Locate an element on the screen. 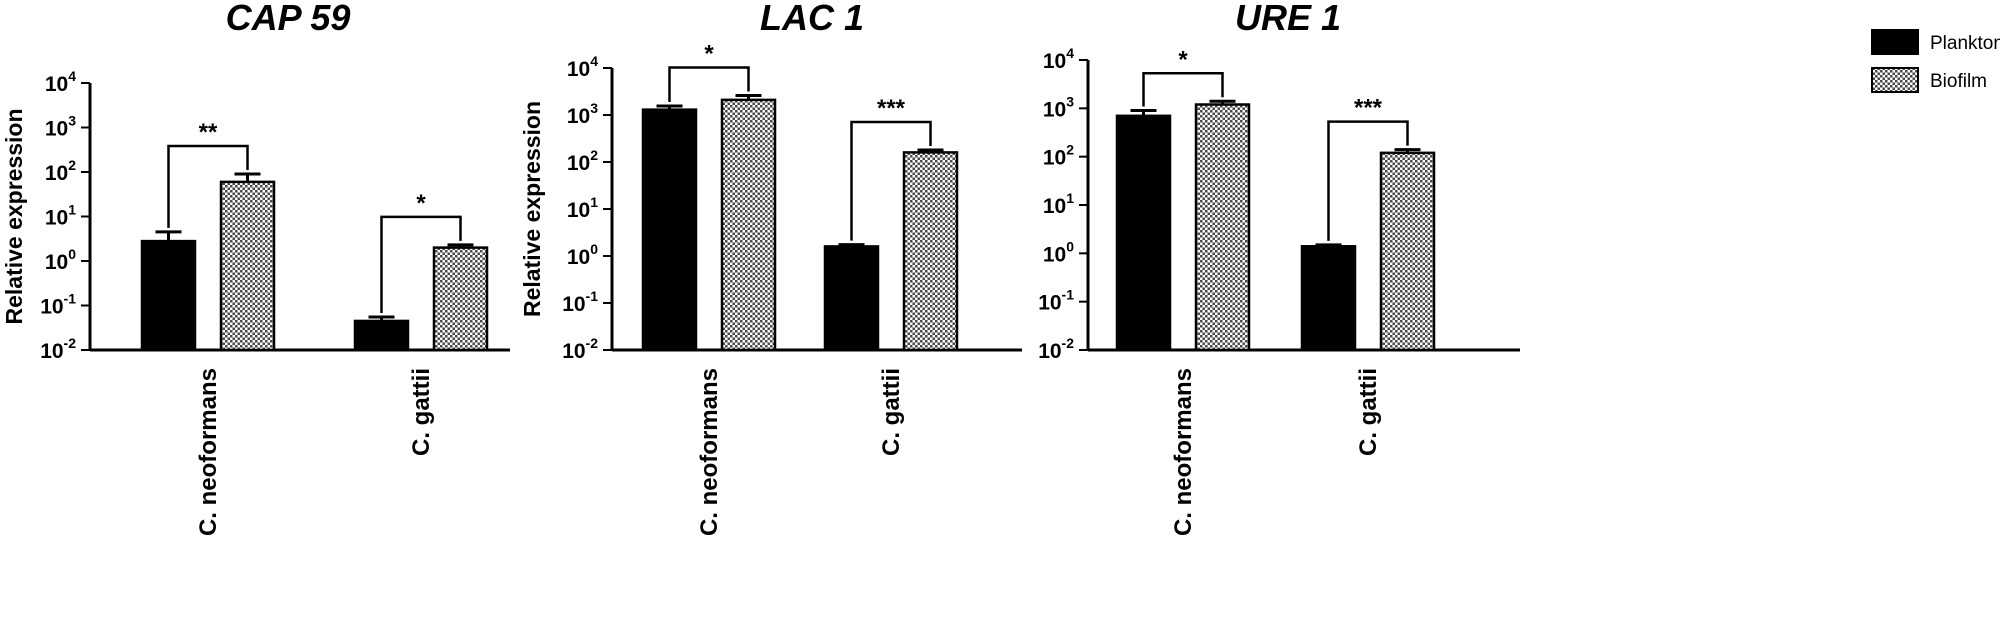 The image size is (2000, 633). chart-title: URE 1 is located at coordinates (1288, 19).